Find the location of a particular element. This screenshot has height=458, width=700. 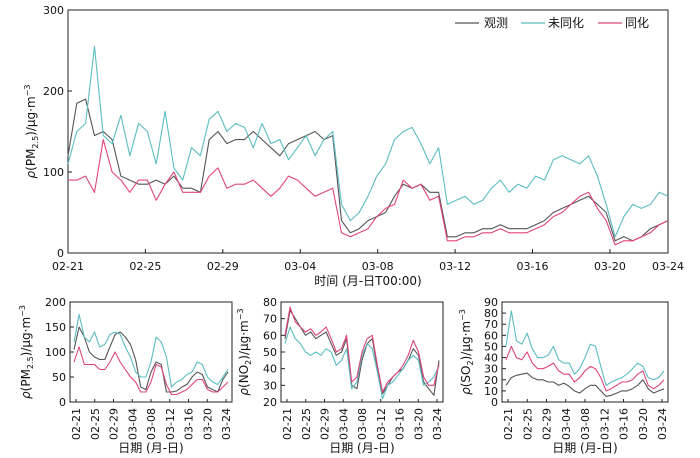

y-tick-label: 90 is located at coordinates (491, 302).